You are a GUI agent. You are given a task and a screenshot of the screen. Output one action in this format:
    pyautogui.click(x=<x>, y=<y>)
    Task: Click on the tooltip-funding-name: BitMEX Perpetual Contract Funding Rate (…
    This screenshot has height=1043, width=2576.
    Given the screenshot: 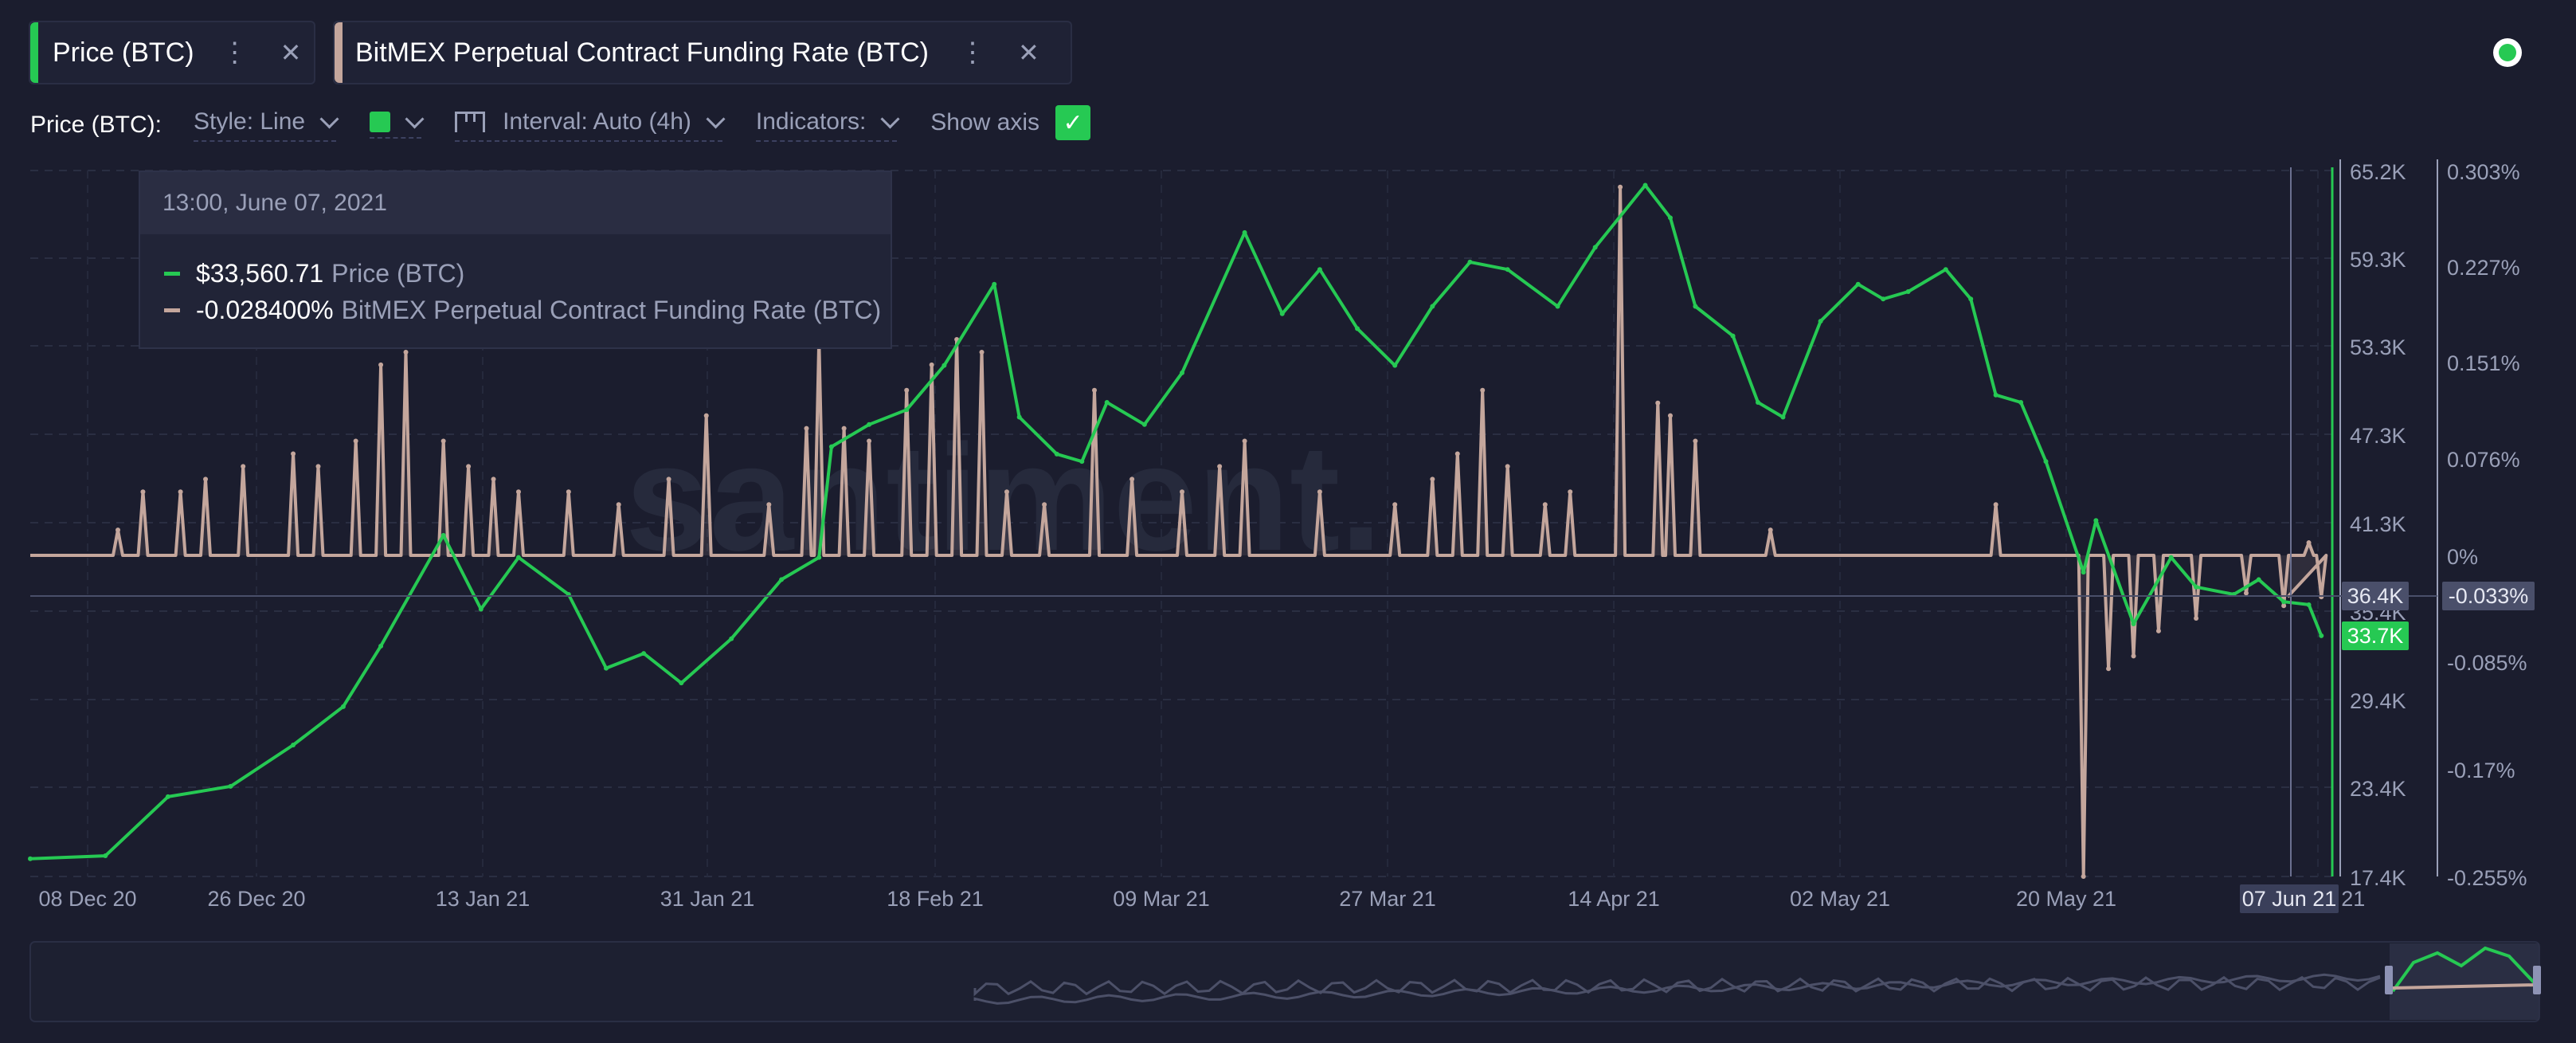 What is the action you would take?
    pyautogui.click(x=611, y=309)
    